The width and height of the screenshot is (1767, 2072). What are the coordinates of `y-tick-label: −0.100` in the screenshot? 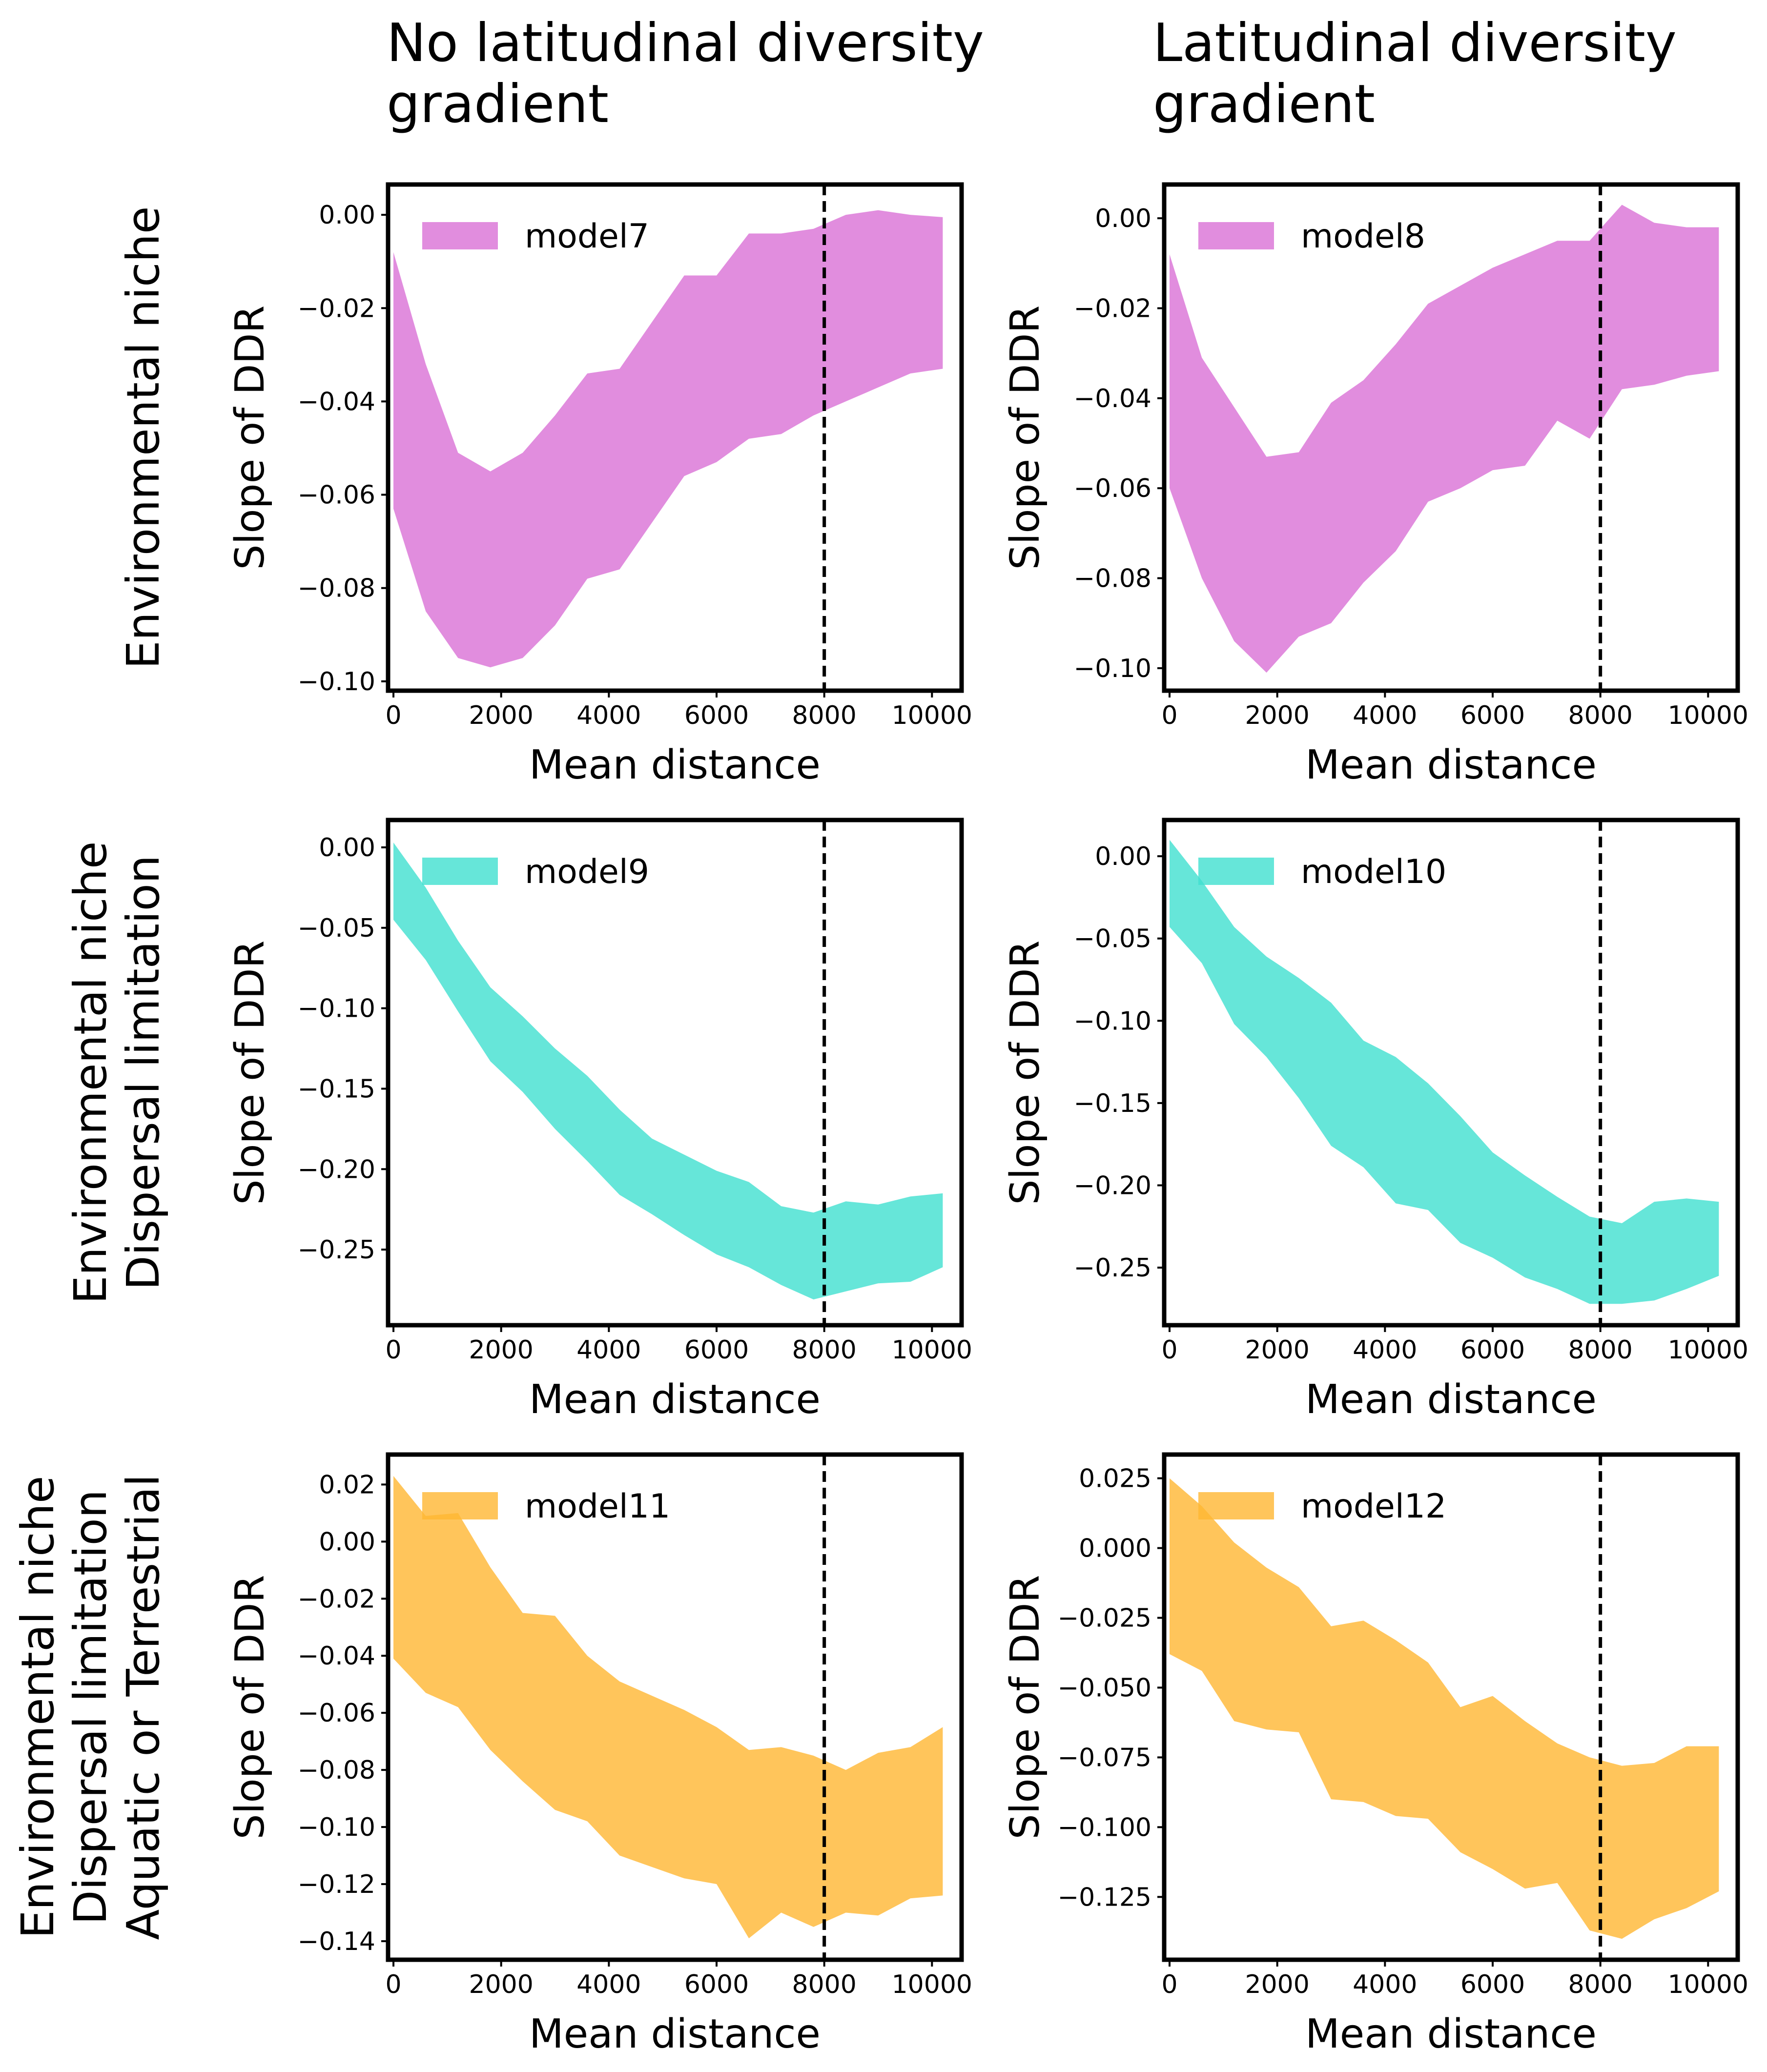 It's located at (1104, 1827).